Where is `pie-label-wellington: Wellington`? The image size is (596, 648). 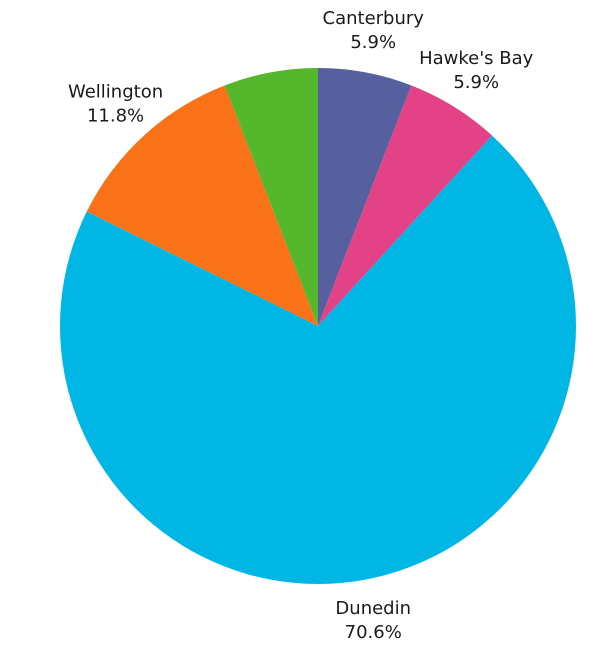
pie-label-wellington: Wellington is located at coordinates (115, 92).